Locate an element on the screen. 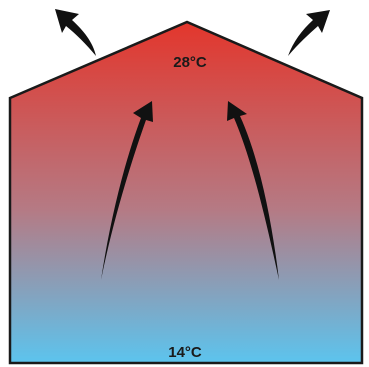  escaping-air-arrow-right is located at coordinates (309, 33).